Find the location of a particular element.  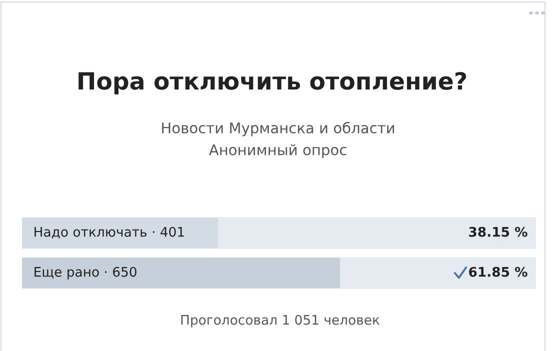

data-label: 38.15 % is located at coordinates (498, 231).